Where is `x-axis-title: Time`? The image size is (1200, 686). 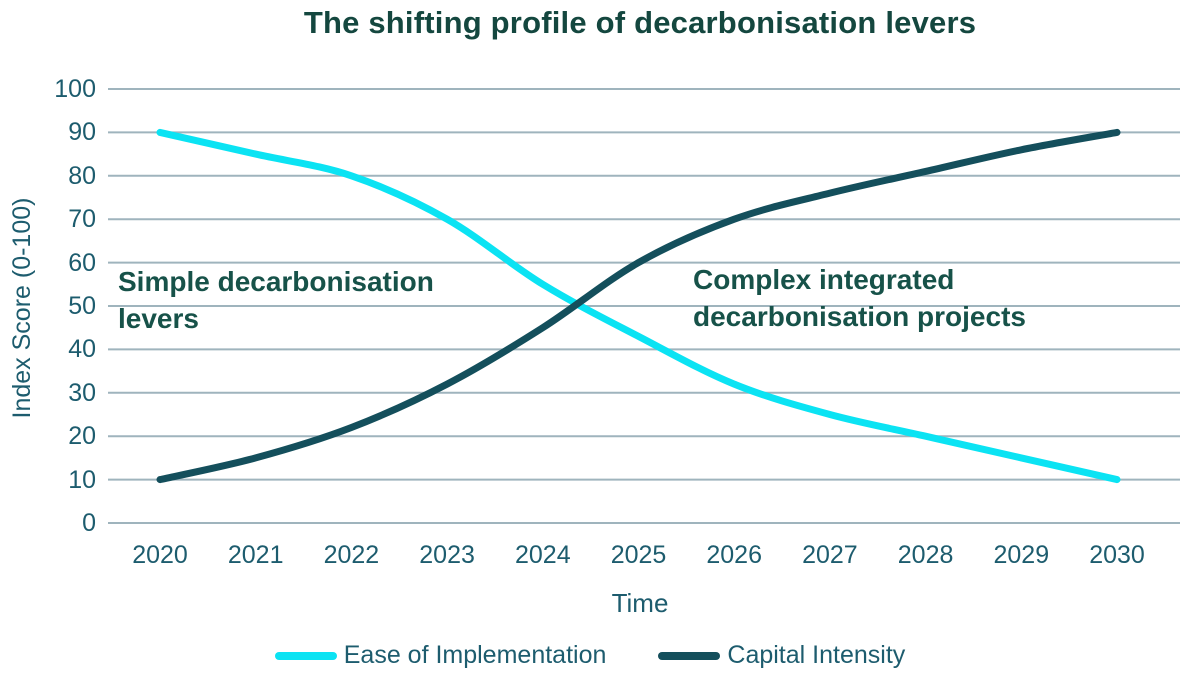 x-axis-title: Time is located at coordinates (640, 603).